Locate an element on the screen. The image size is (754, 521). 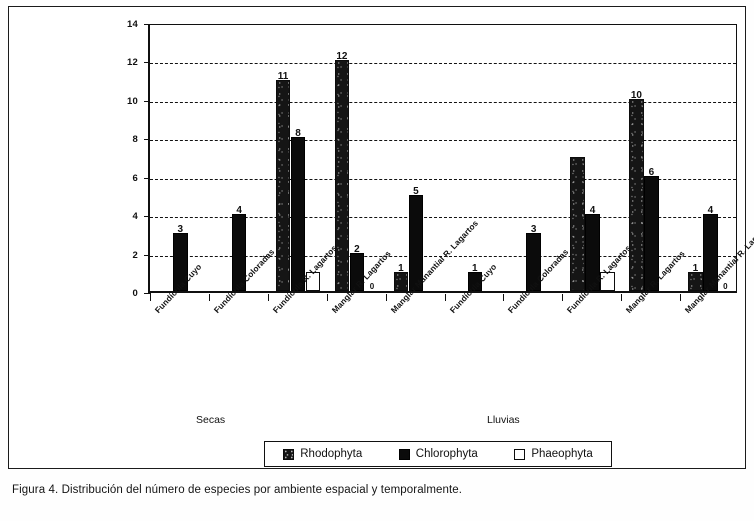
value-label-chl-7: 4 is located at coordinates (592, 211).